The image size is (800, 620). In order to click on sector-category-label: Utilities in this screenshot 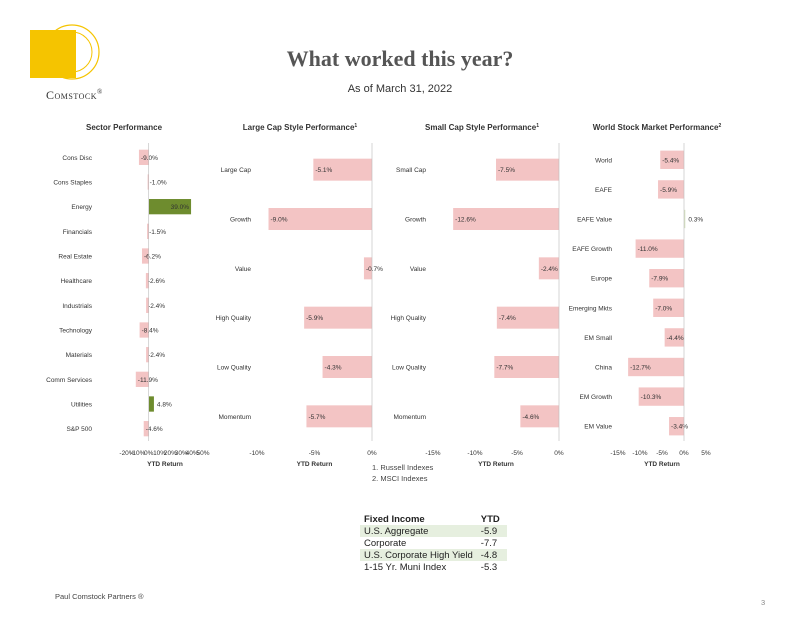, I will do `click(82, 405)`.